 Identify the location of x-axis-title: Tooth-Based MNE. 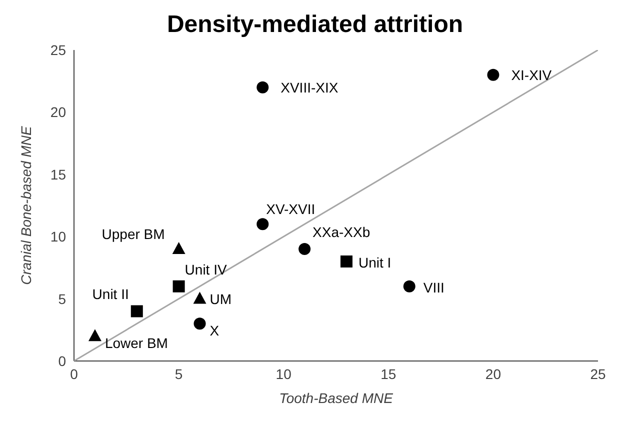
(336, 398).